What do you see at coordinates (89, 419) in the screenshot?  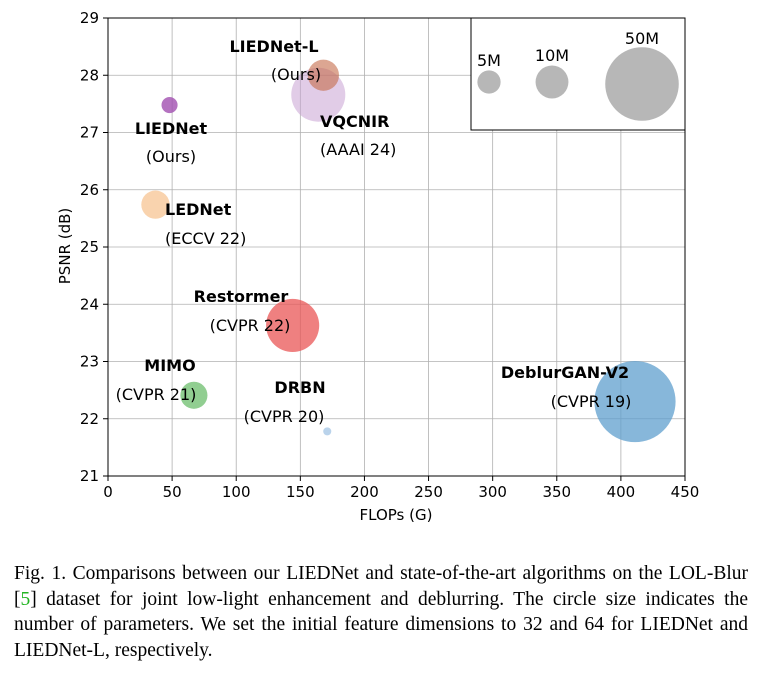 I see `y-tick-label: 22` at bounding box center [89, 419].